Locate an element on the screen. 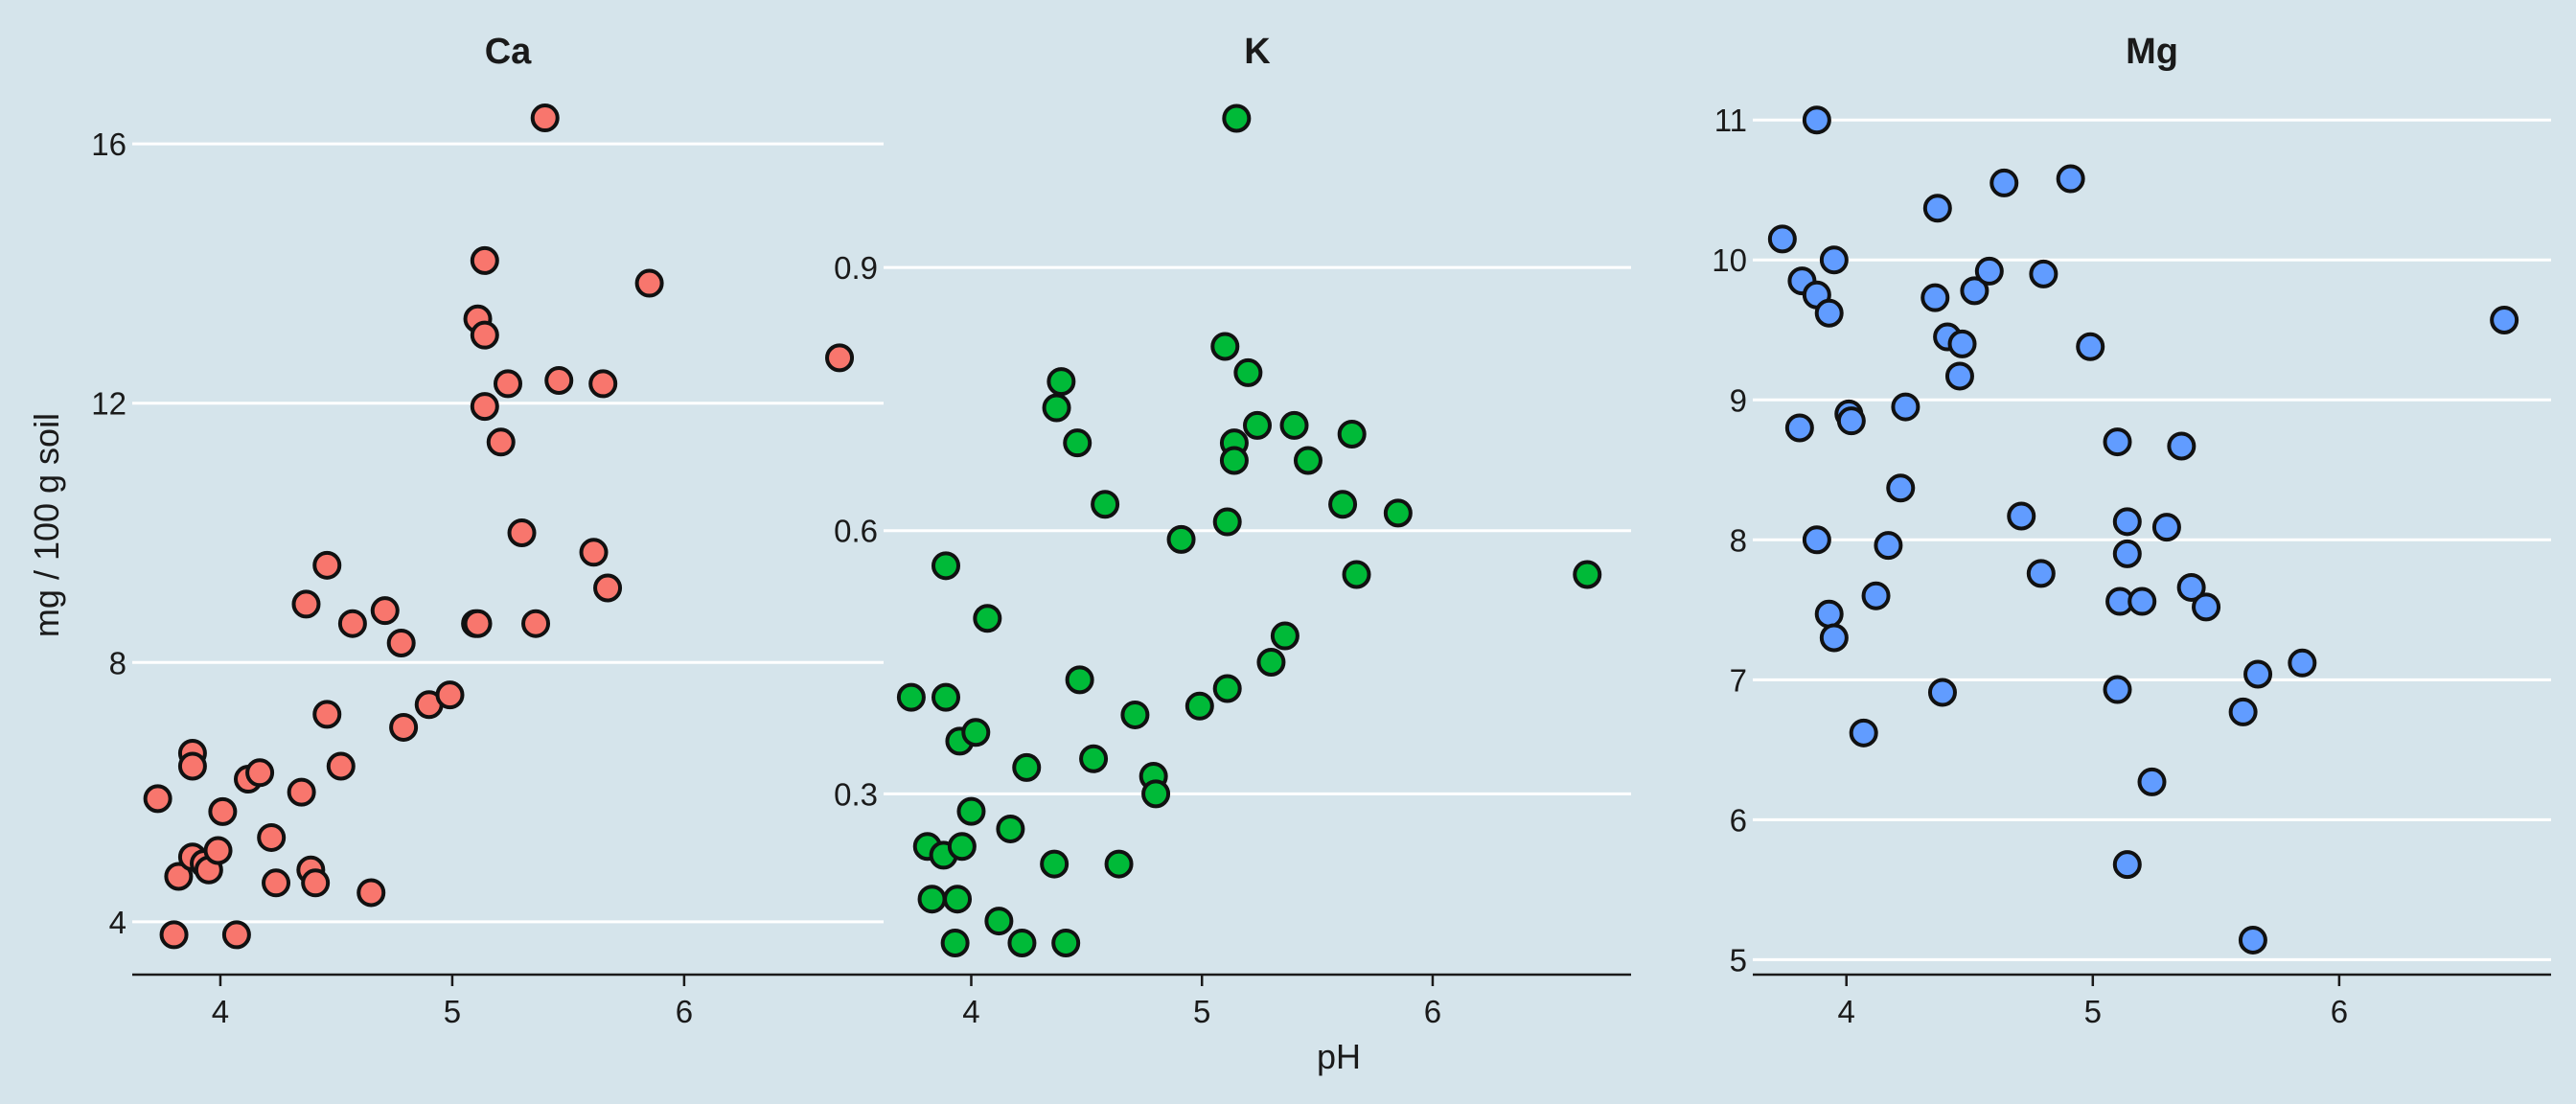 The image size is (2576, 1104). x-axis-label: pH is located at coordinates (1339, 1056).